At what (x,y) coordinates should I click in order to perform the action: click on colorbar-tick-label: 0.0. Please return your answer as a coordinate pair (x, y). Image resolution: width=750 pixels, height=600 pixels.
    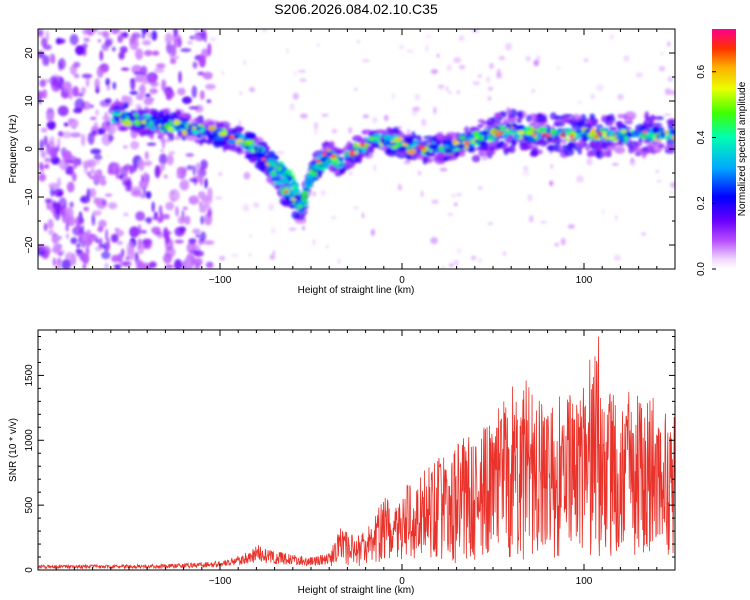
    Looking at the image, I should click on (701, 269).